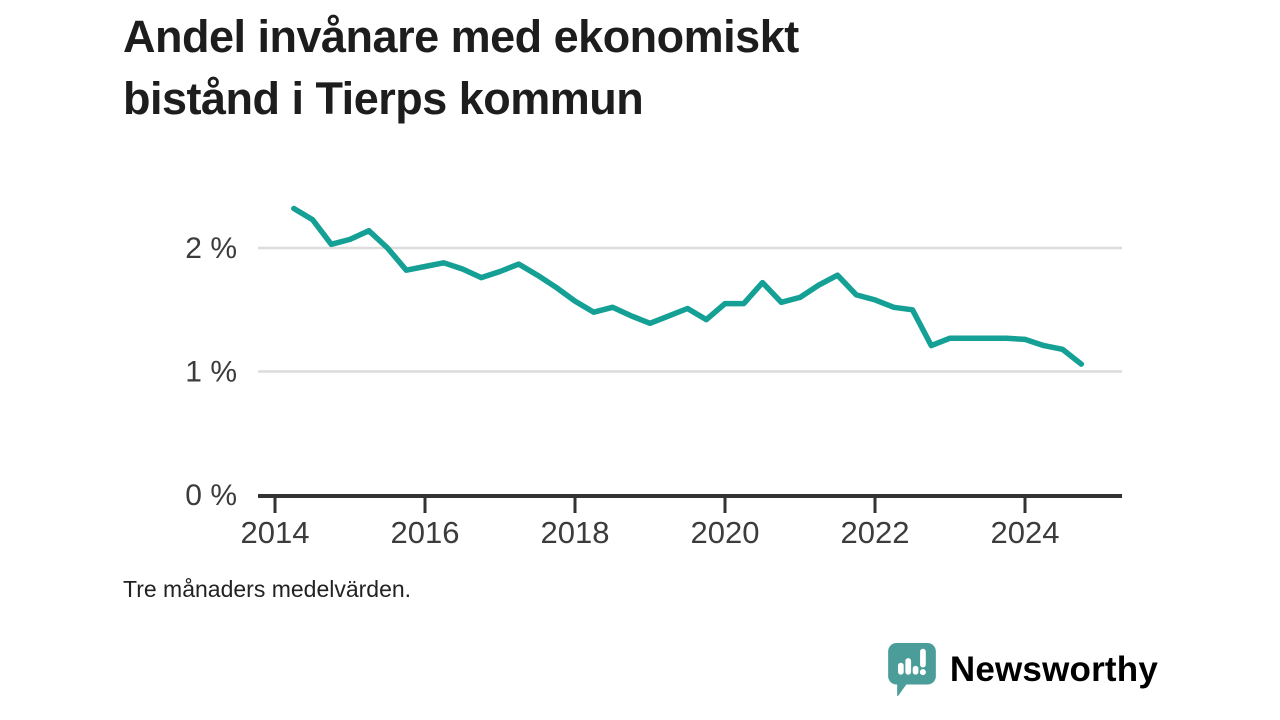 Image resolution: width=1280 pixels, height=720 pixels. I want to click on chart-title-line-1: Andel invånare med ekonomiskt, so click(461, 36).